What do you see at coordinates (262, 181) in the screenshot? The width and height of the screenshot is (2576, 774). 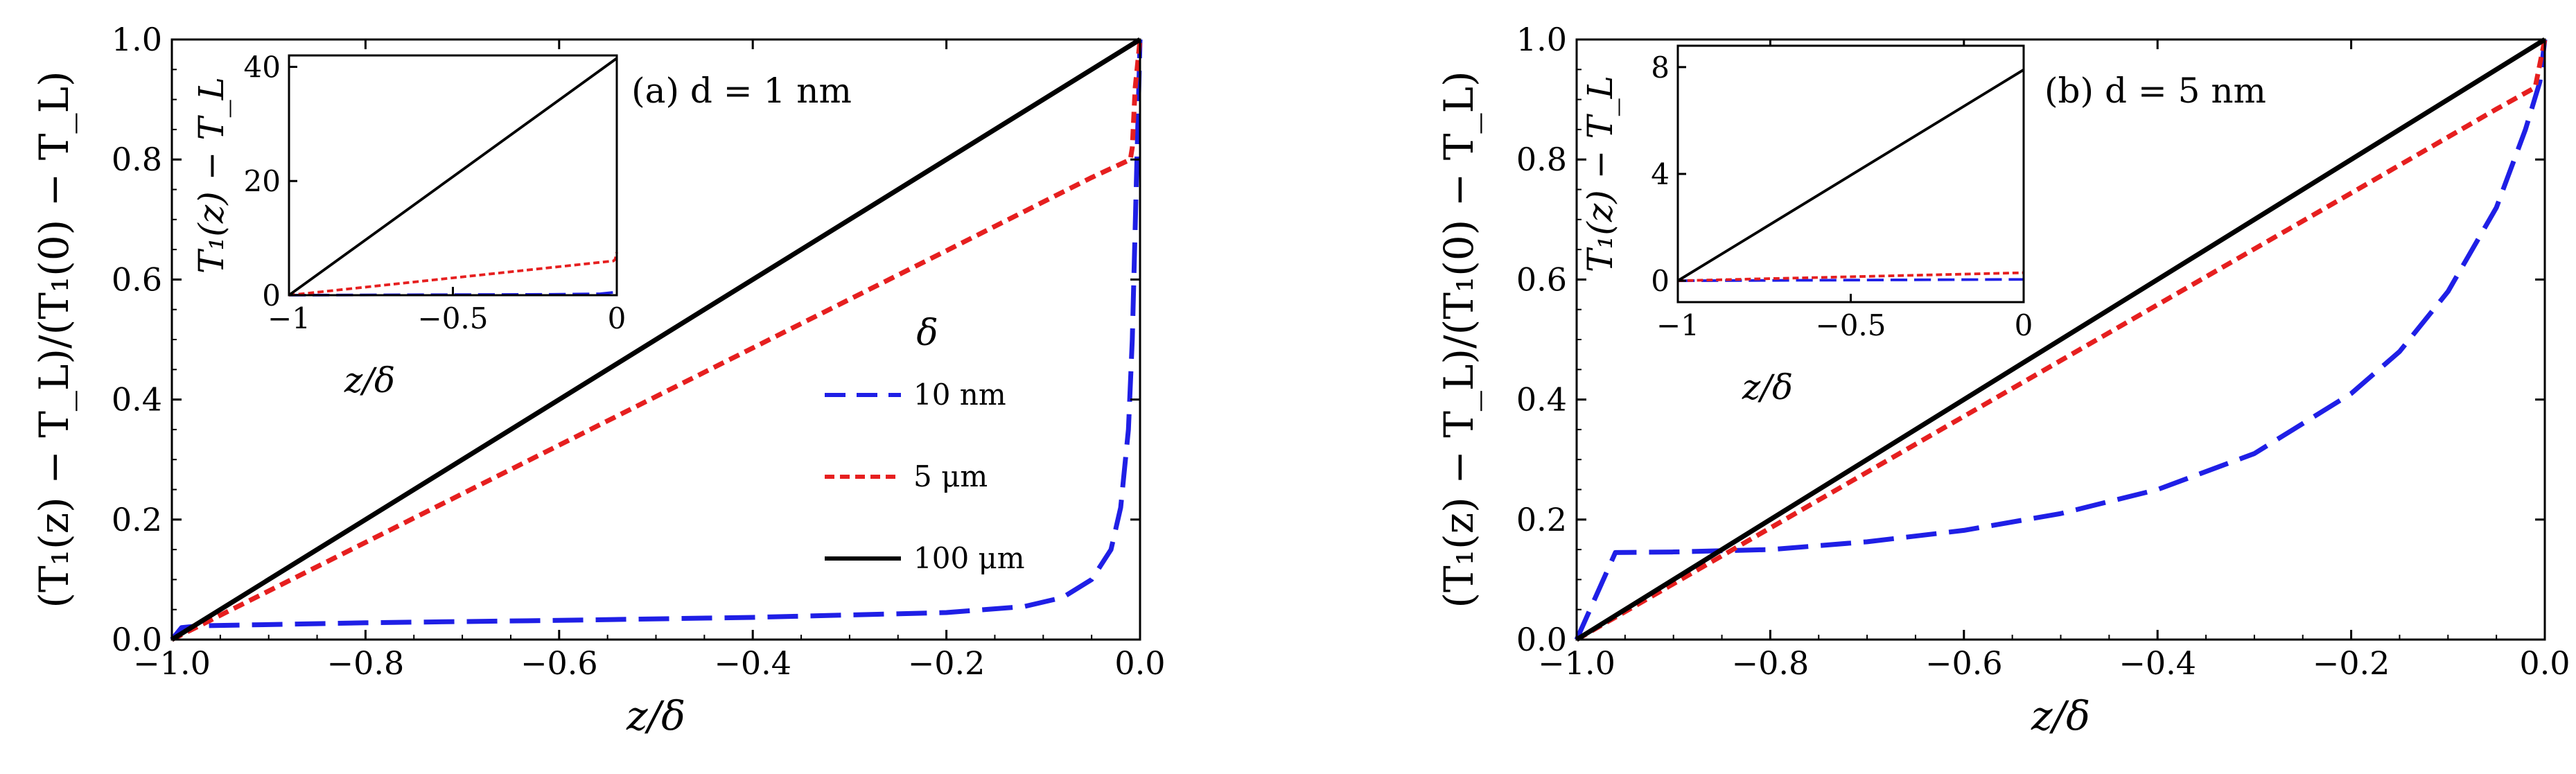 I see `inset-y-tick-label: 20` at bounding box center [262, 181].